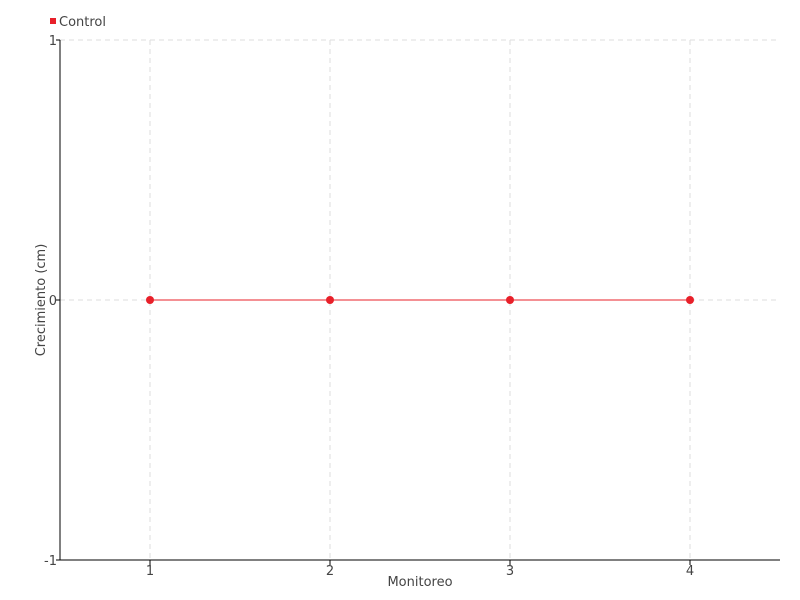 The width and height of the screenshot is (800, 600). I want to click on legend: Control, so click(78, 22).